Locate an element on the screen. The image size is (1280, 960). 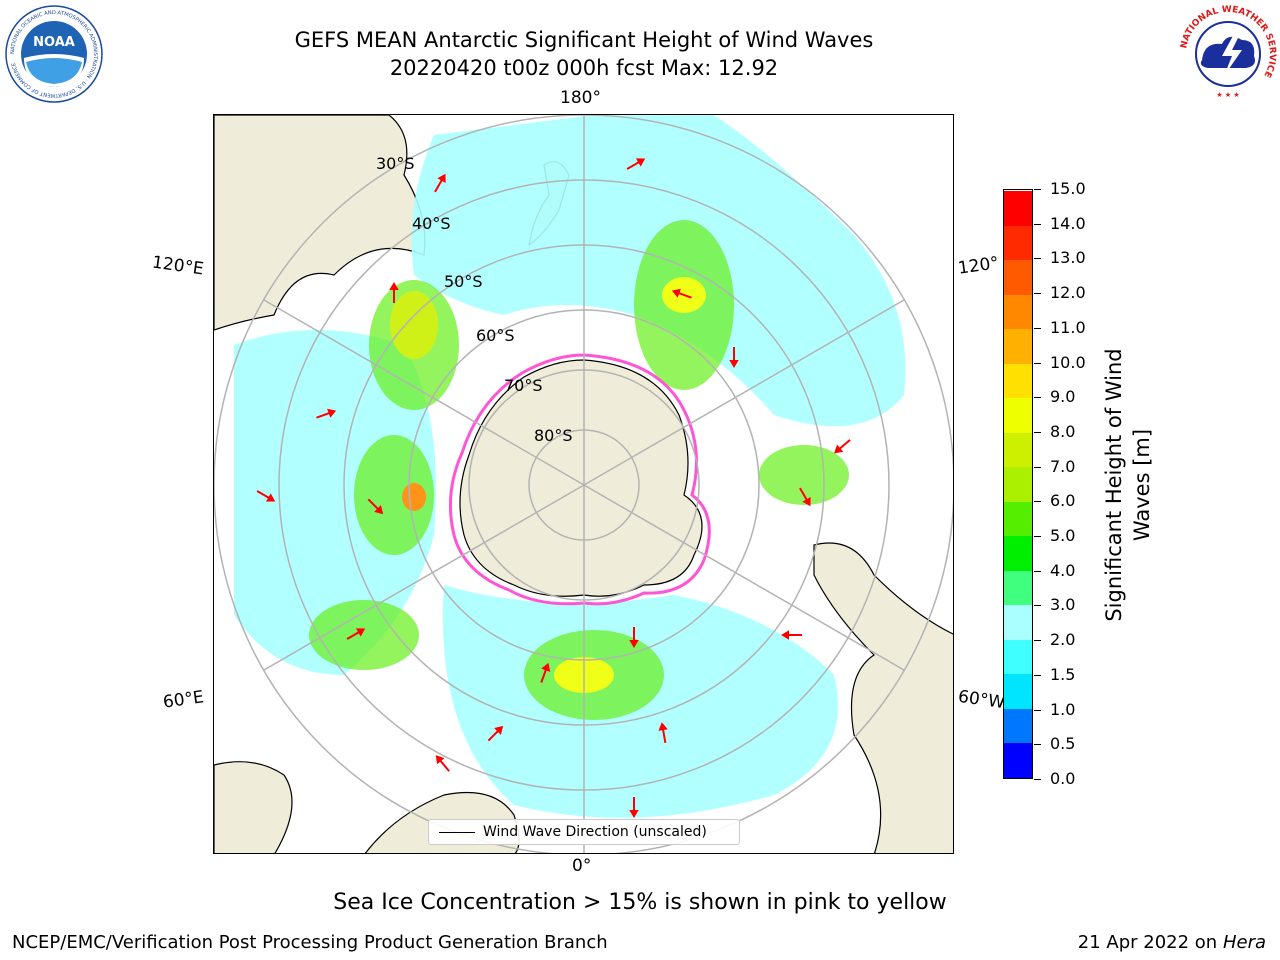
lon-label-60e: 60°E is located at coordinates (183, 700).